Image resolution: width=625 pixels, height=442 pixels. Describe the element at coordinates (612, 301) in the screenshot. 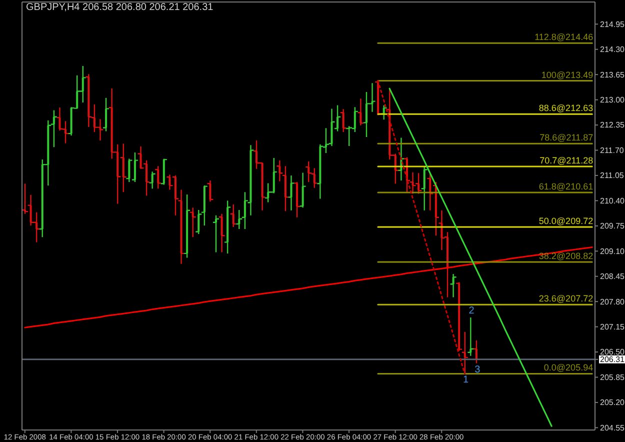

I see `y-tick-label: 207.80` at that location.